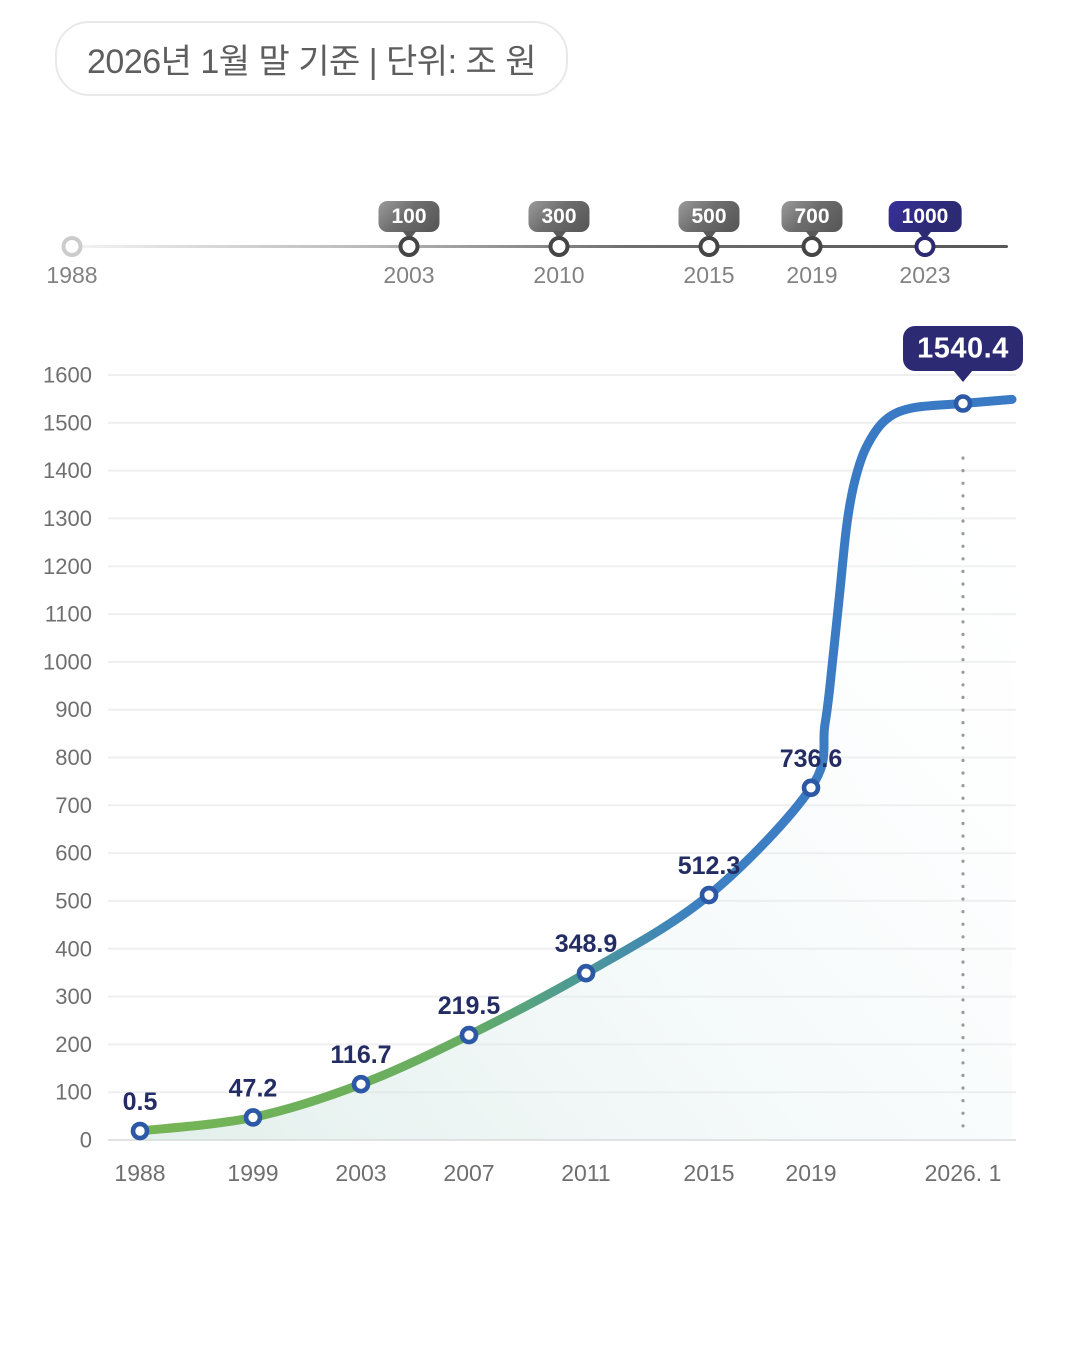  What do you see at coordinates (409, 216) in the screenshot?
I see `milestone-badge: 100` at bounding box center [409, 216].